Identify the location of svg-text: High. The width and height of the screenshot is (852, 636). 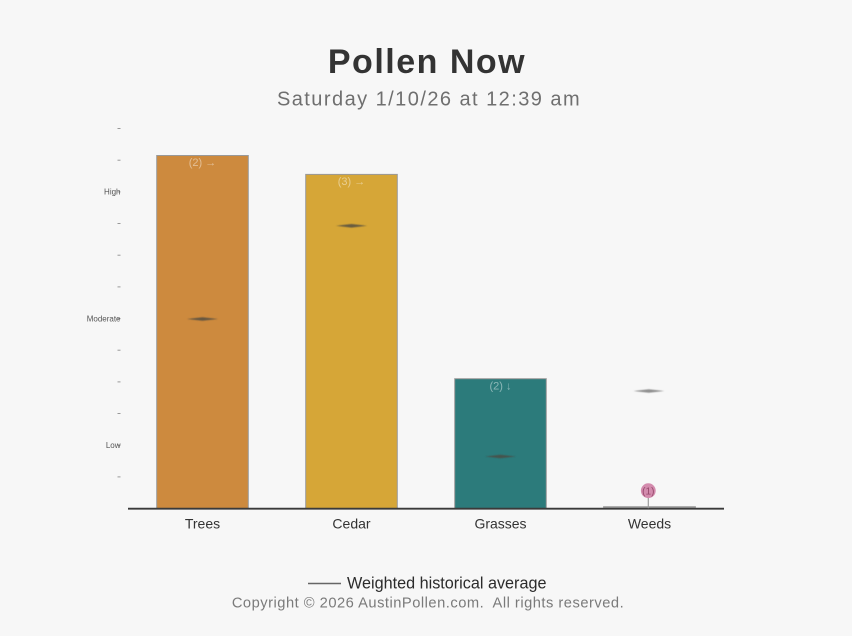
(112, 192).